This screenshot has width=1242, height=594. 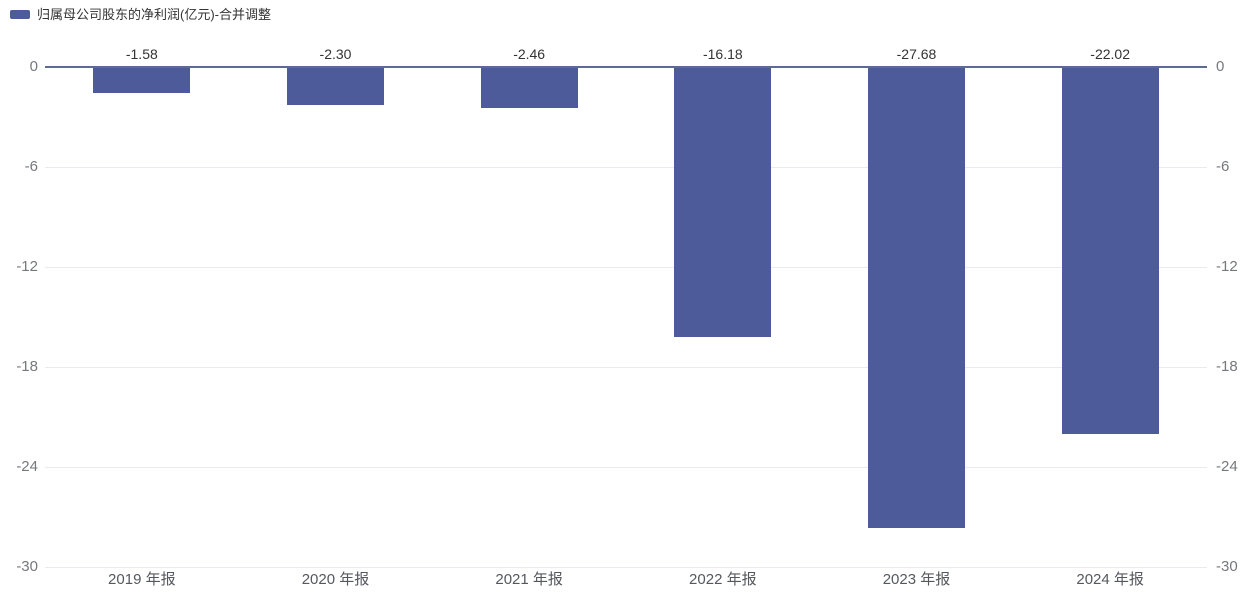 I want to click on y-axis-tick-right: -6, so click(x=1223, y=166).